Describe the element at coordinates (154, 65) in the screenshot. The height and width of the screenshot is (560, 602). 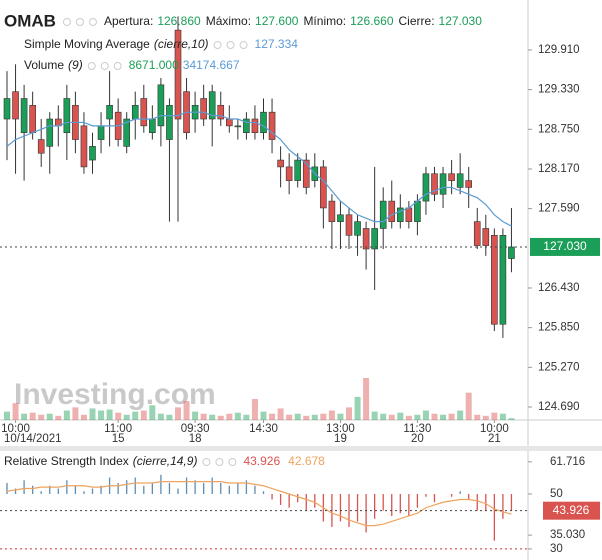
I see `legend-value: 8671.000` at that location.